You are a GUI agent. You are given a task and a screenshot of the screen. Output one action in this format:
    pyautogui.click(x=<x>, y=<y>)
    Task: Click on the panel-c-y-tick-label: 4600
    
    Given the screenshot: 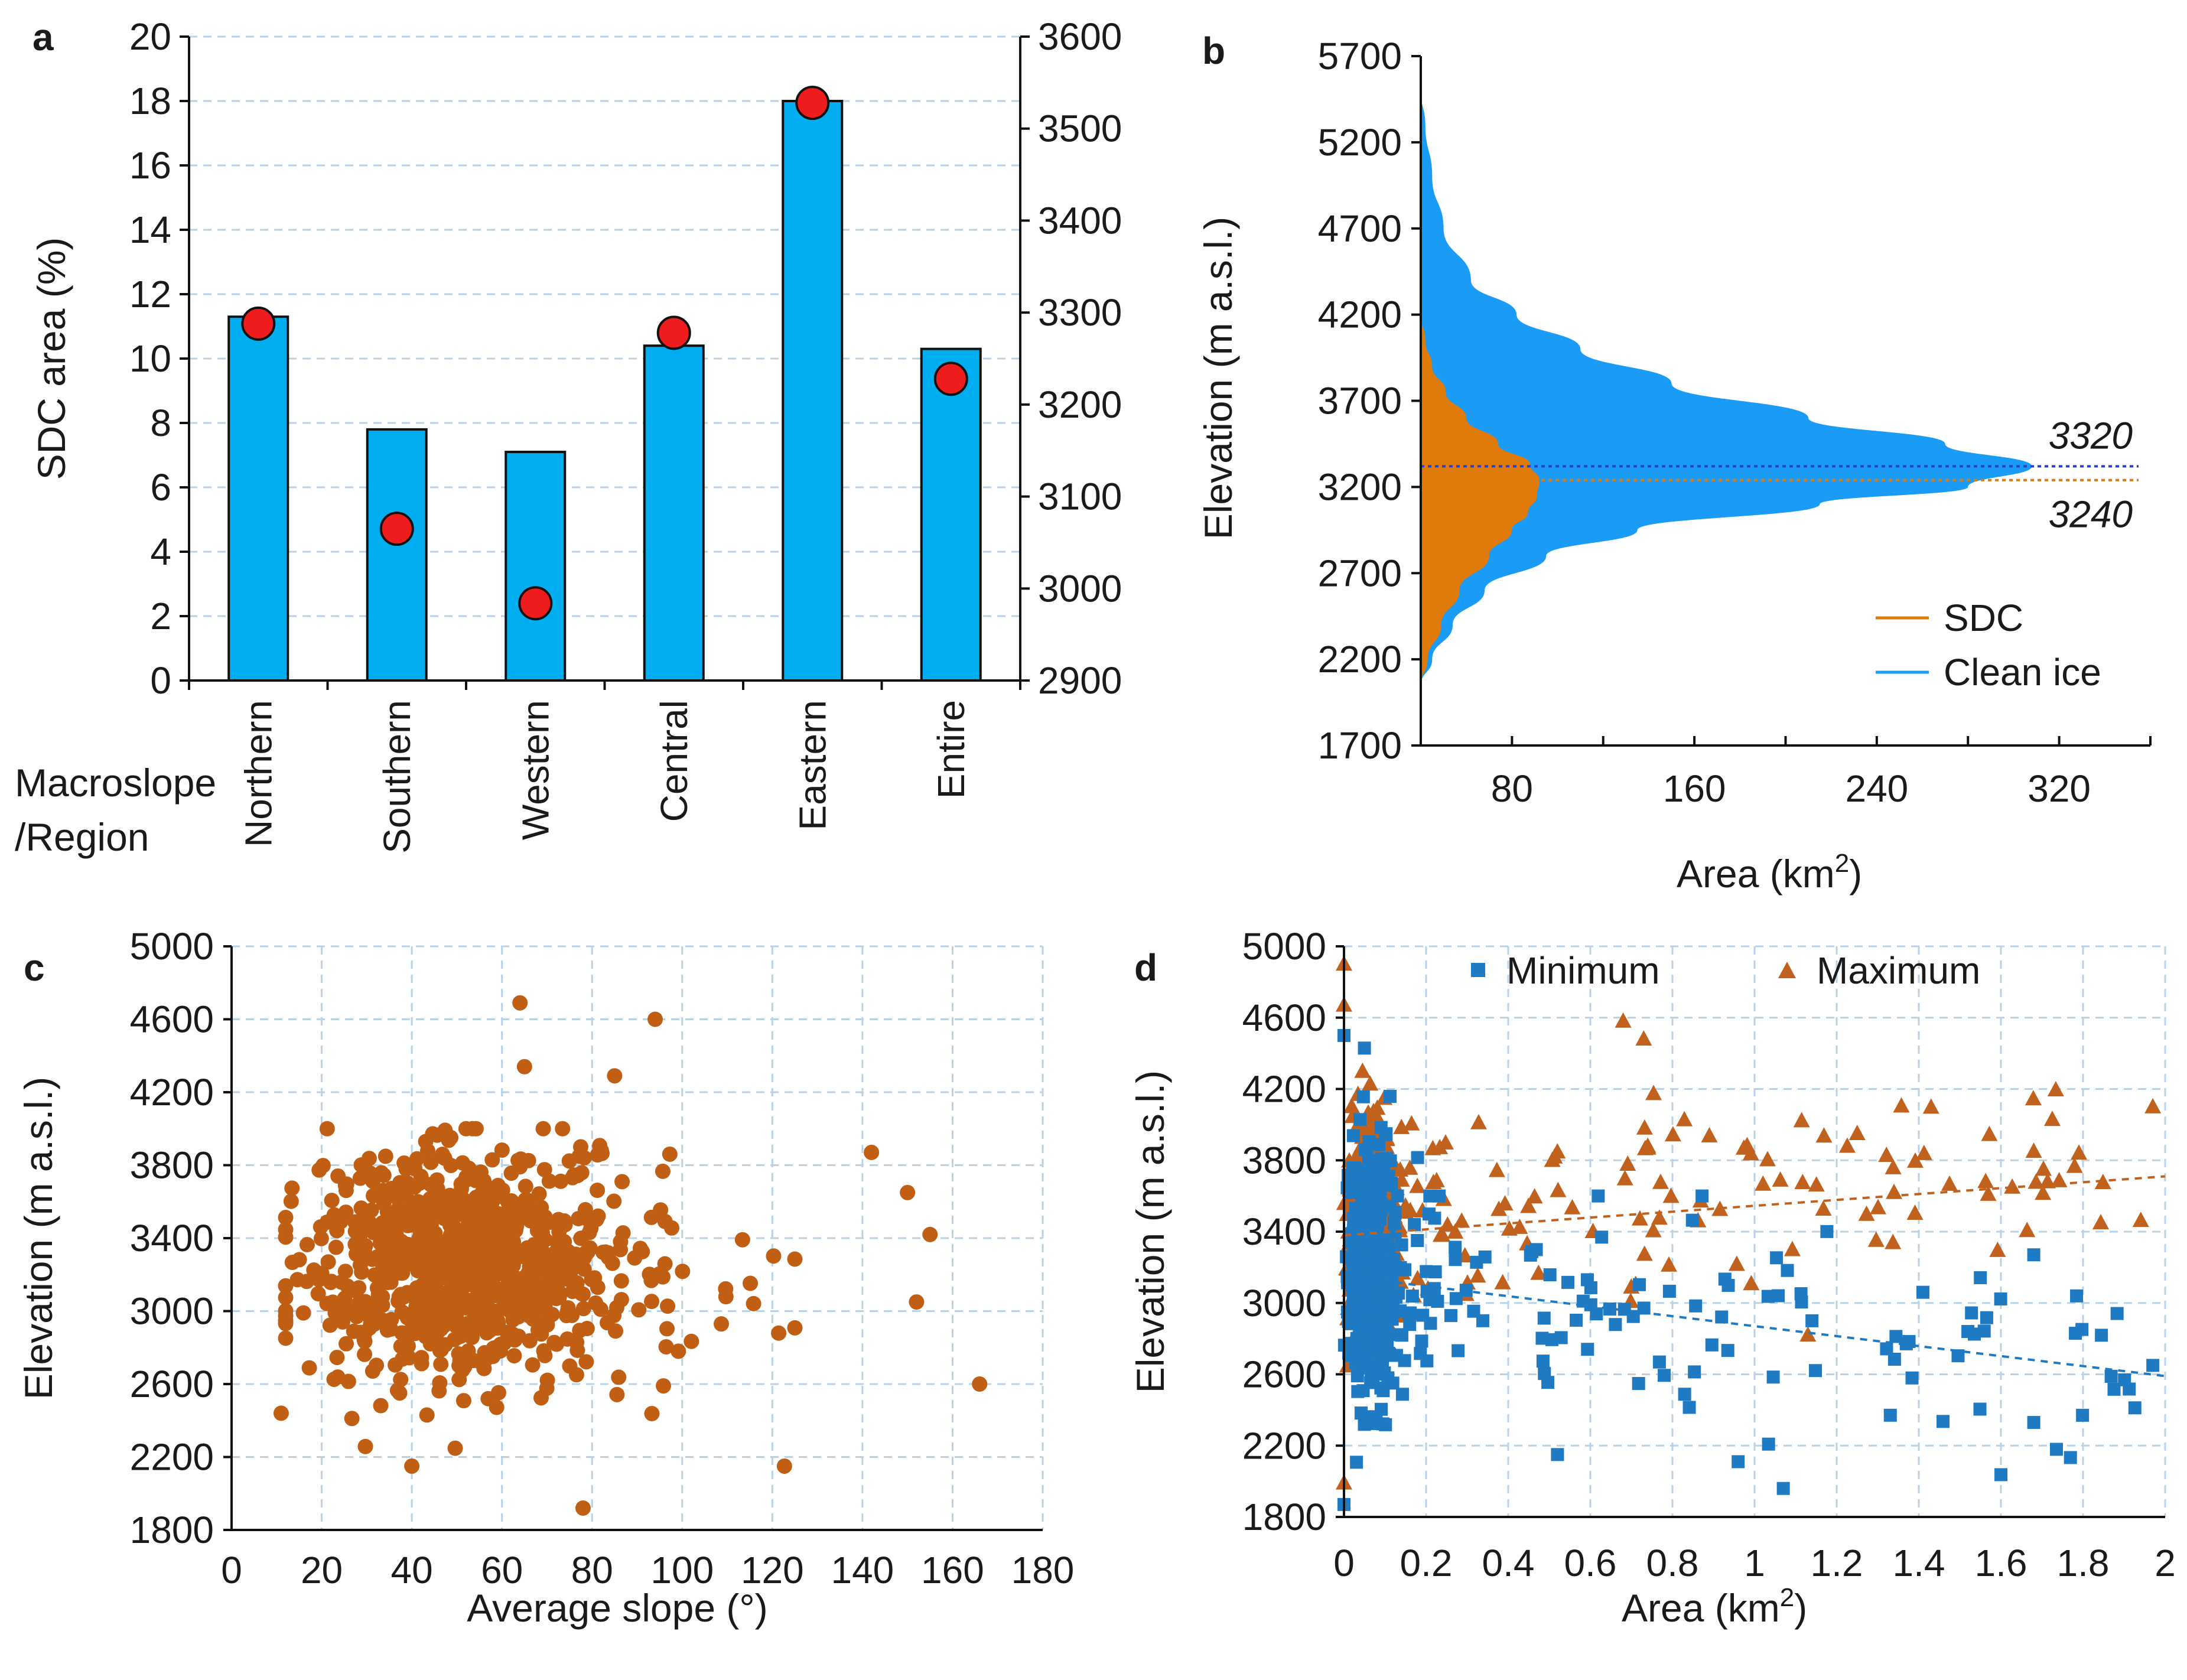 What is the action you would take?
    pyautogui.click(x=172, y=1019)
    